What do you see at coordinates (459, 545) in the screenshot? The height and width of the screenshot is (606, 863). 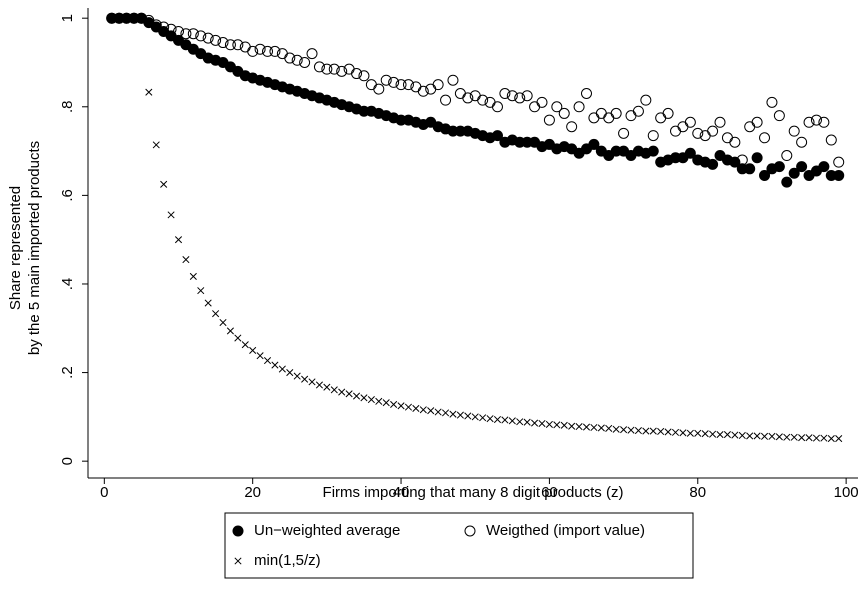 I see `legend-box` at bounding box center [459, 545].